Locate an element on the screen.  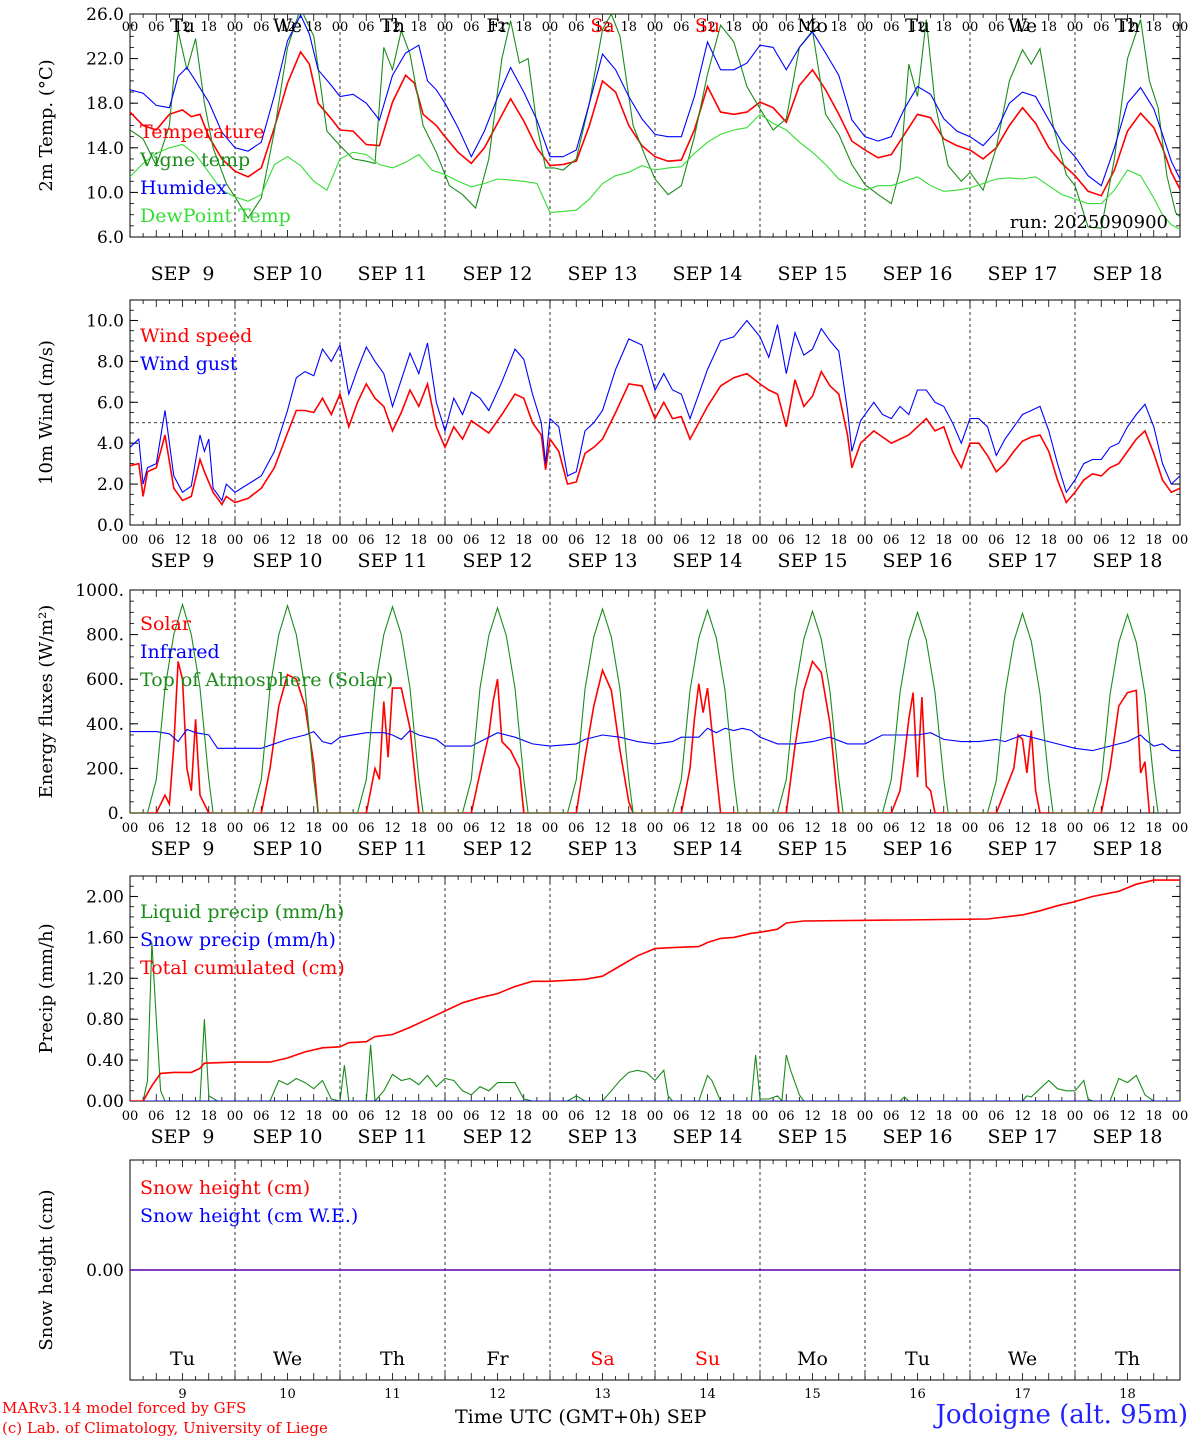
legend-top-of-atmosphere-solar: Top of Atmosphere (Solar) is located at coordinates (266, 680).